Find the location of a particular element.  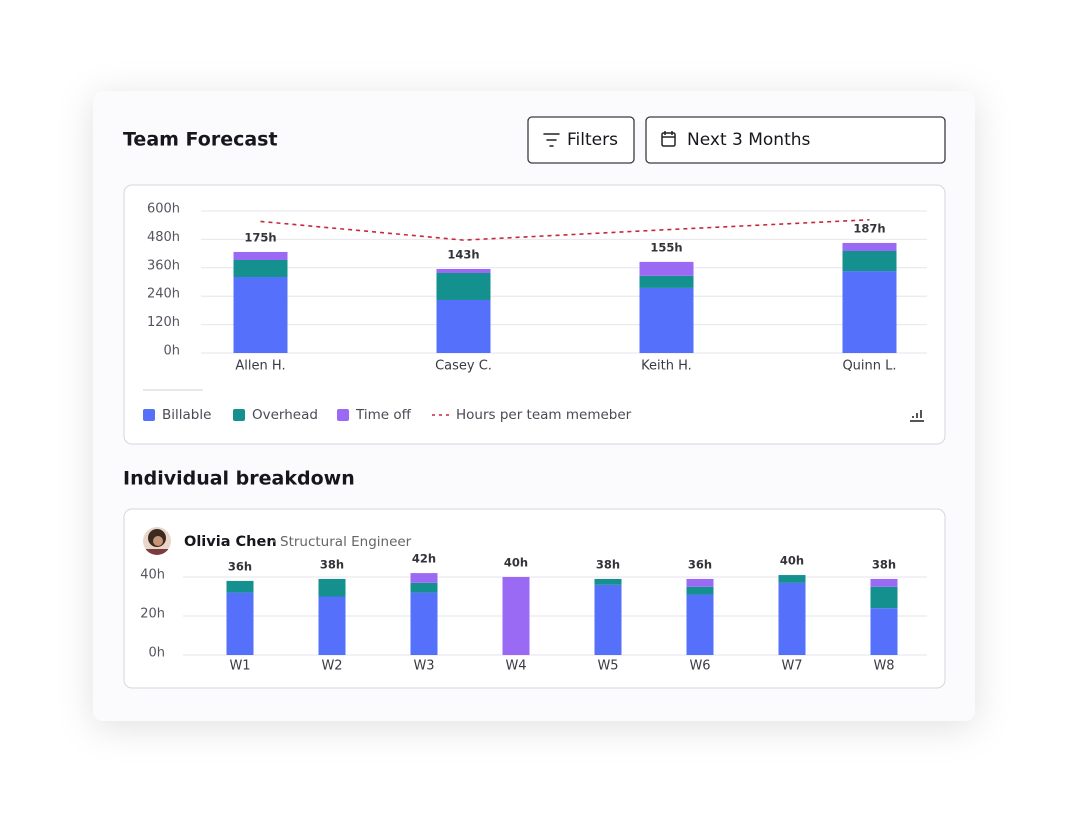

avatar is located at coordinates (157, 541).